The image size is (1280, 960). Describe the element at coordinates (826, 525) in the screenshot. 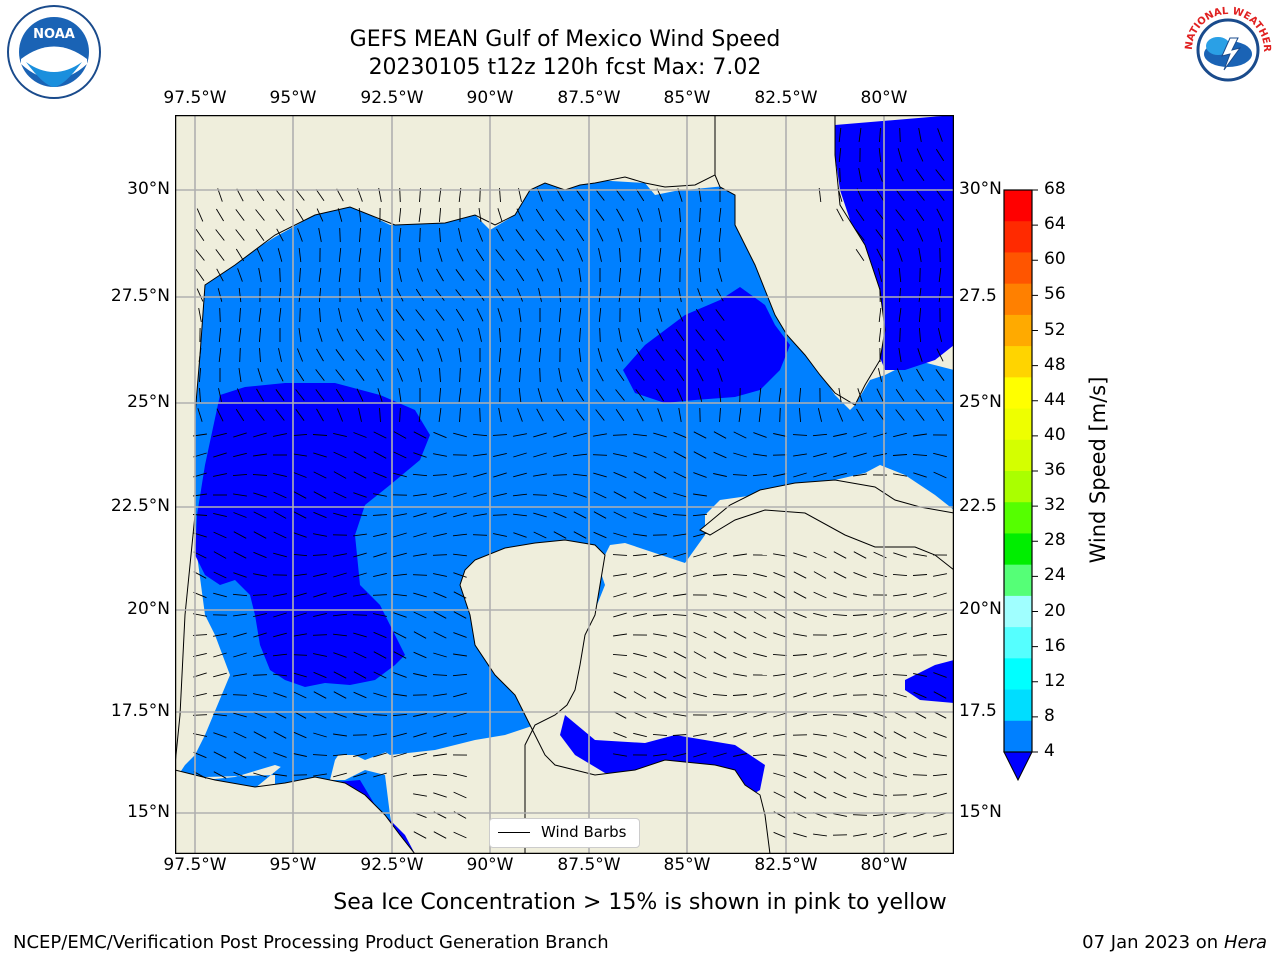

I see `land-cuba` at that location.